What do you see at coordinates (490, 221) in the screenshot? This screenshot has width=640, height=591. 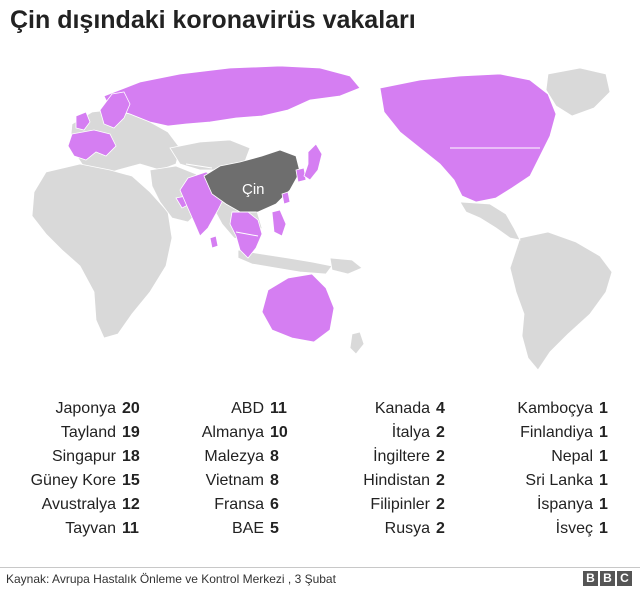 I see `map-central-america` at bounding box center [490, 221].